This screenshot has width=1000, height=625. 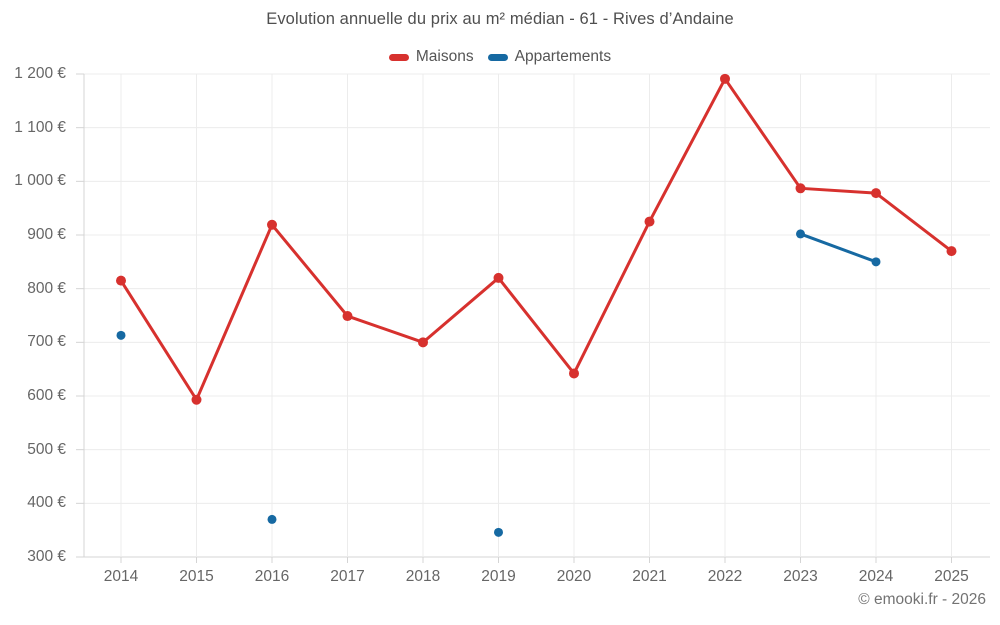 I want to click on data-point-maisons-2019, so click(x=498, y=277).